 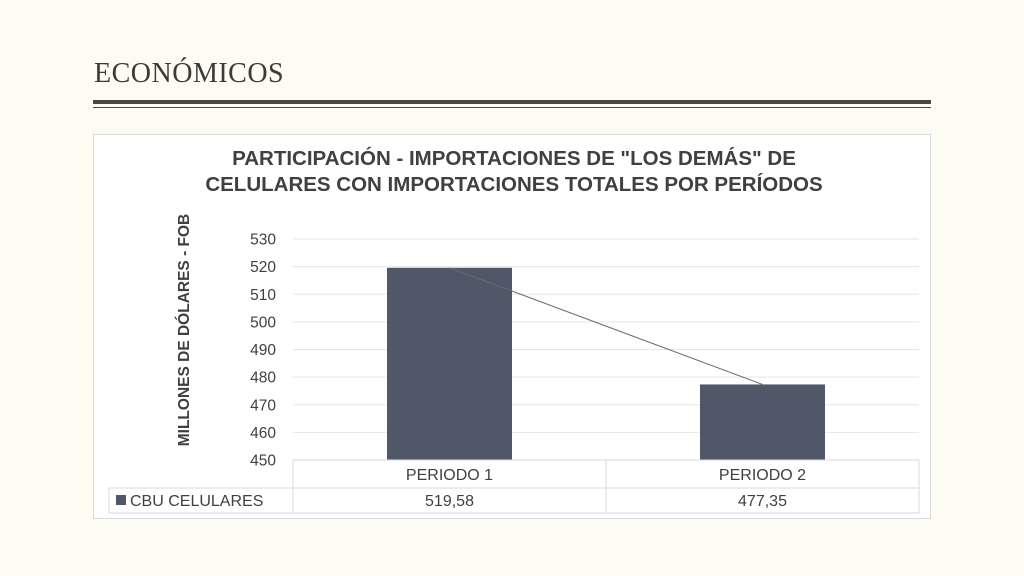 I want to click on title-divider-thin, so click(x=512, y=107).